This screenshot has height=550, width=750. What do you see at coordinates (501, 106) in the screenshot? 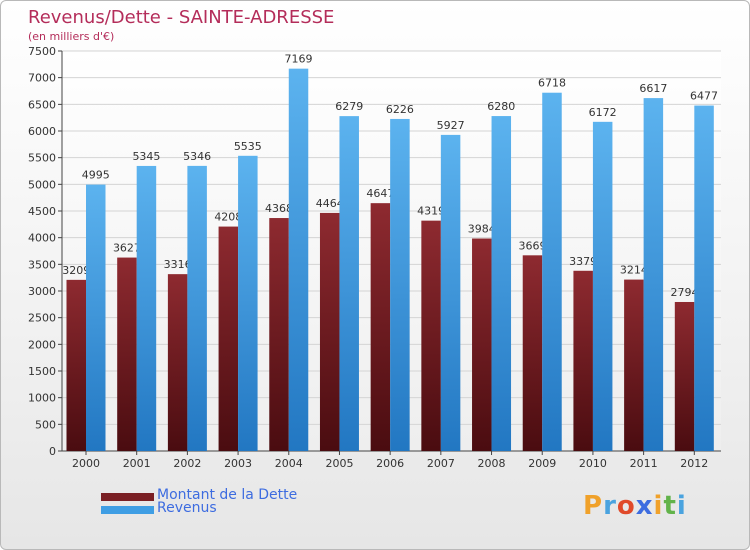
I see `data-label-revenue: 6280` at bounding box center [501, 106].